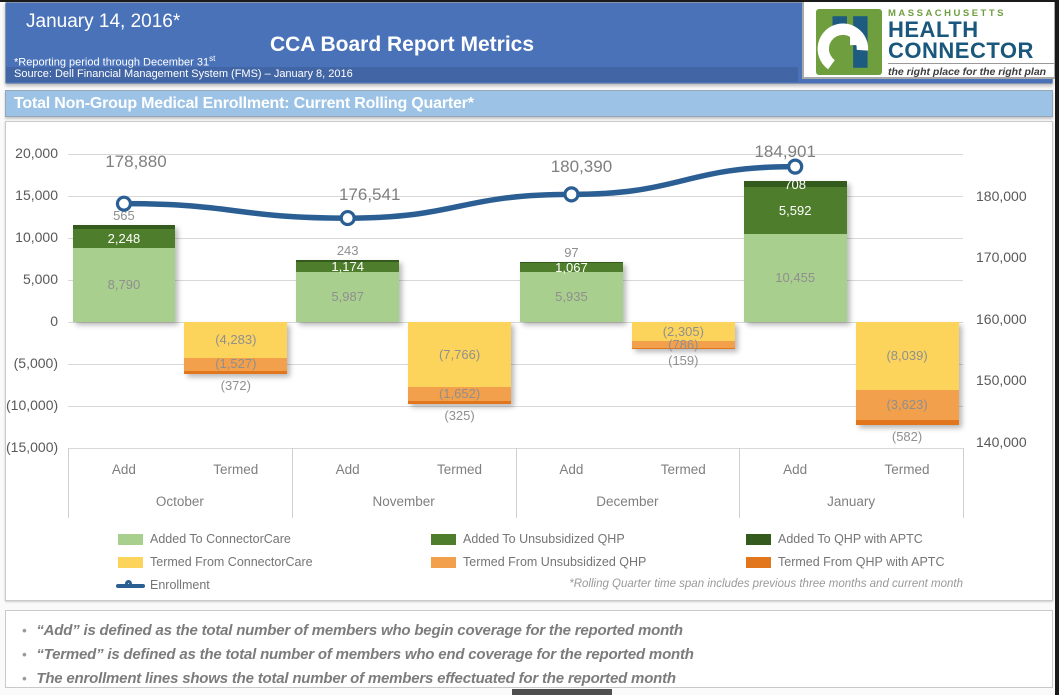 The image size is (1059, 695). Describe the element at coordinates (369, 195) in the screenshot. I see `enrollment-value-label: 176,541` at that location.